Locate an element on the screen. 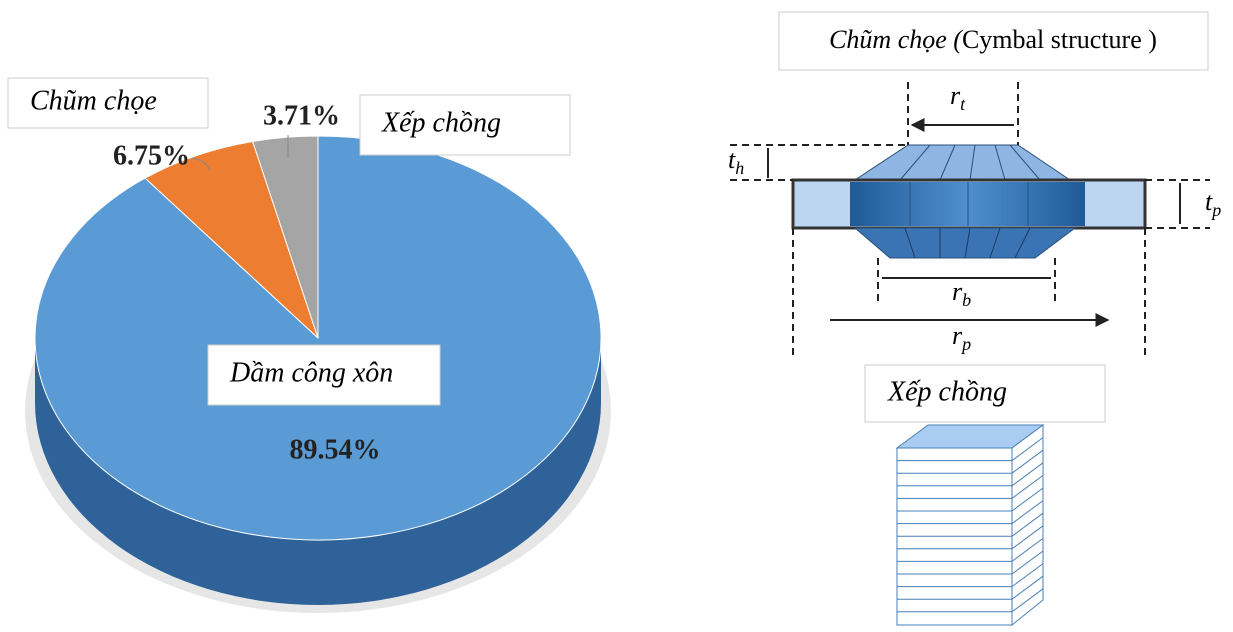 The image size is (1233, 632). title-box is located at coordinates (993, 41).